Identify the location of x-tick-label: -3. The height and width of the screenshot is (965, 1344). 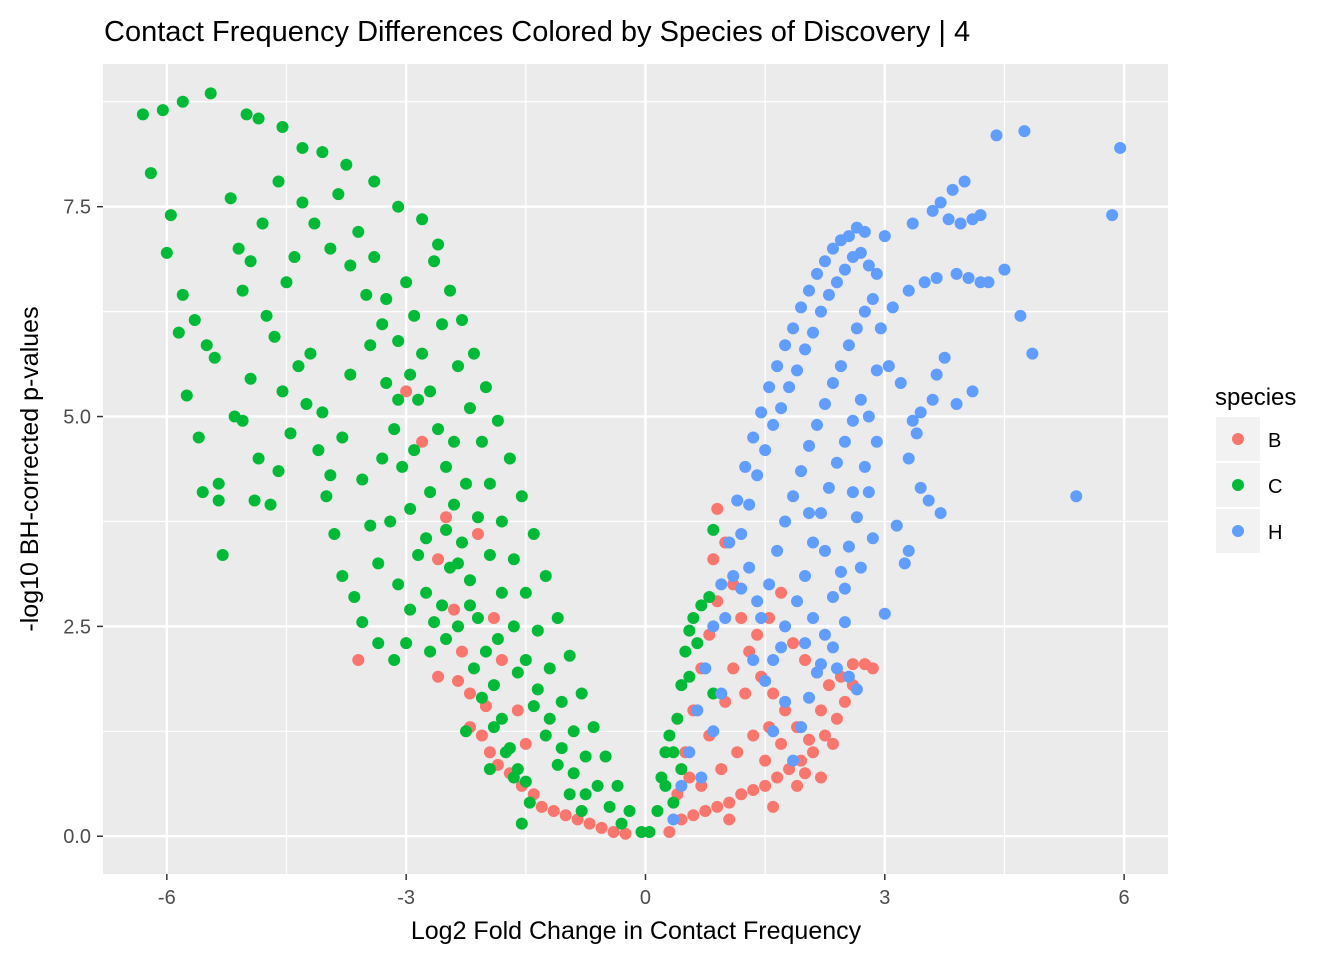
(406, 898).